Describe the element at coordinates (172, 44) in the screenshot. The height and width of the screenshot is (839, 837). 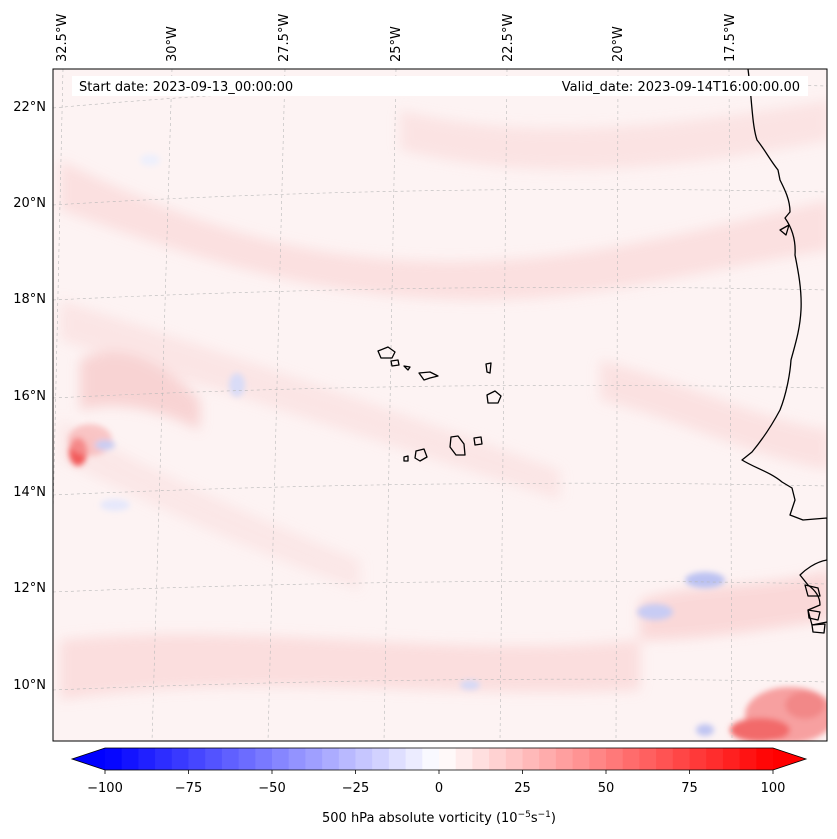
I see `lon-label-30w: 30°W` at that location.